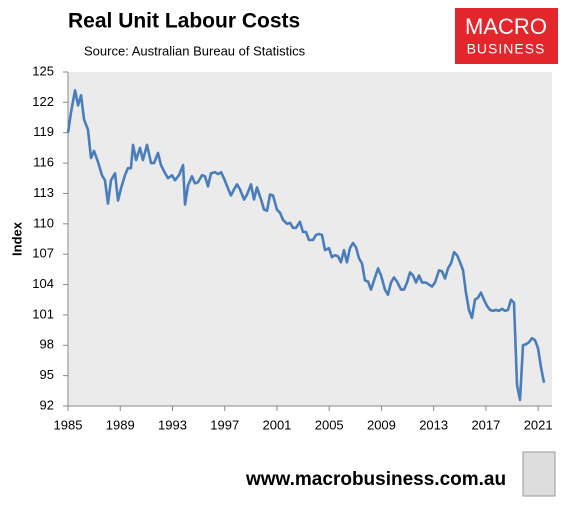  What do you see at coordinates (43, 131) in the screenshot?
I see `y-tick-label: 119` at bounding box center [43, 131].